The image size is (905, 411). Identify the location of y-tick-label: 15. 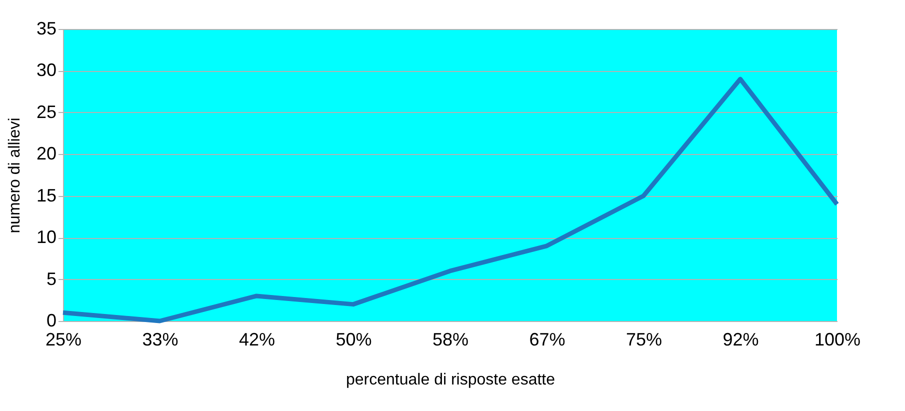
(46, 195).